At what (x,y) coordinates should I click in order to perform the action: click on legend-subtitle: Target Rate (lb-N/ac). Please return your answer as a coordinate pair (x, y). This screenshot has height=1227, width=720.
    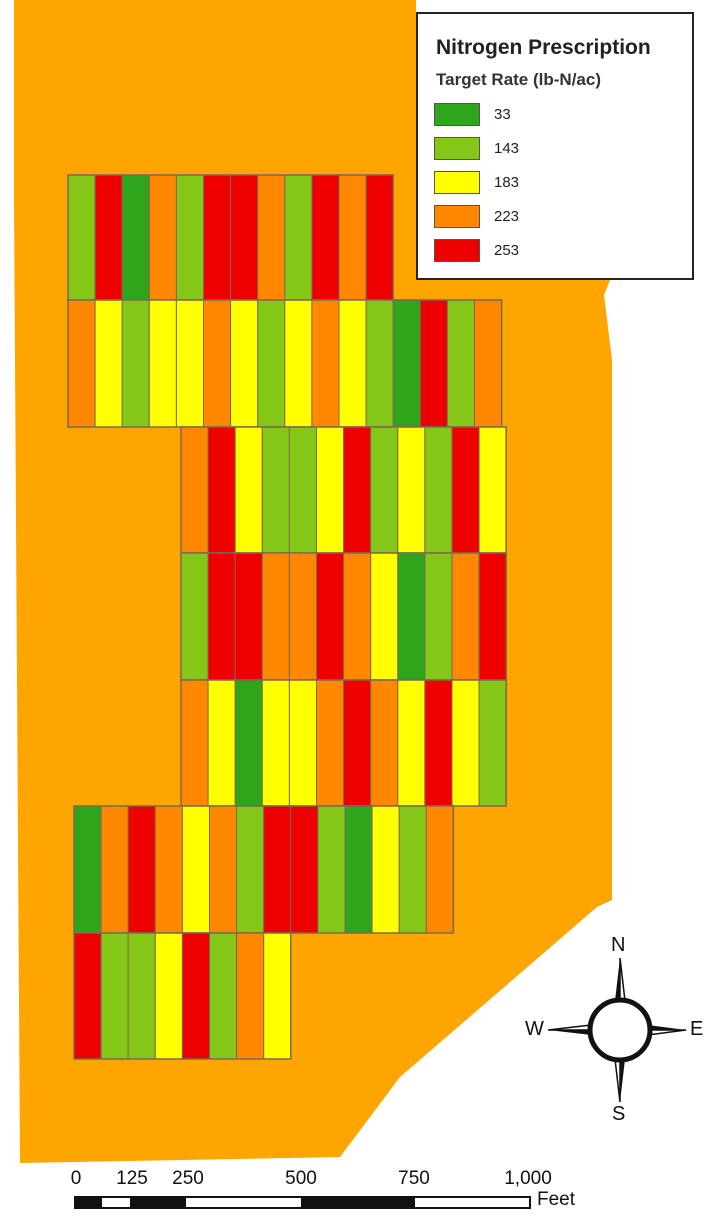
    Looking at the image, I should click on (518, 79).